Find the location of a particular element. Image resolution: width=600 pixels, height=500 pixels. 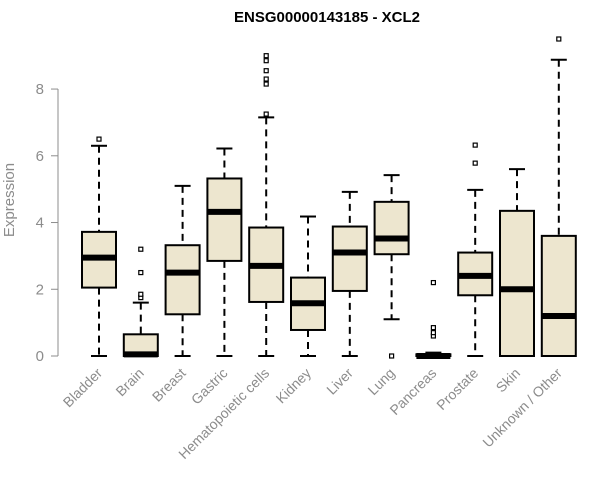

box-liver is located at coordinates (349, 273).